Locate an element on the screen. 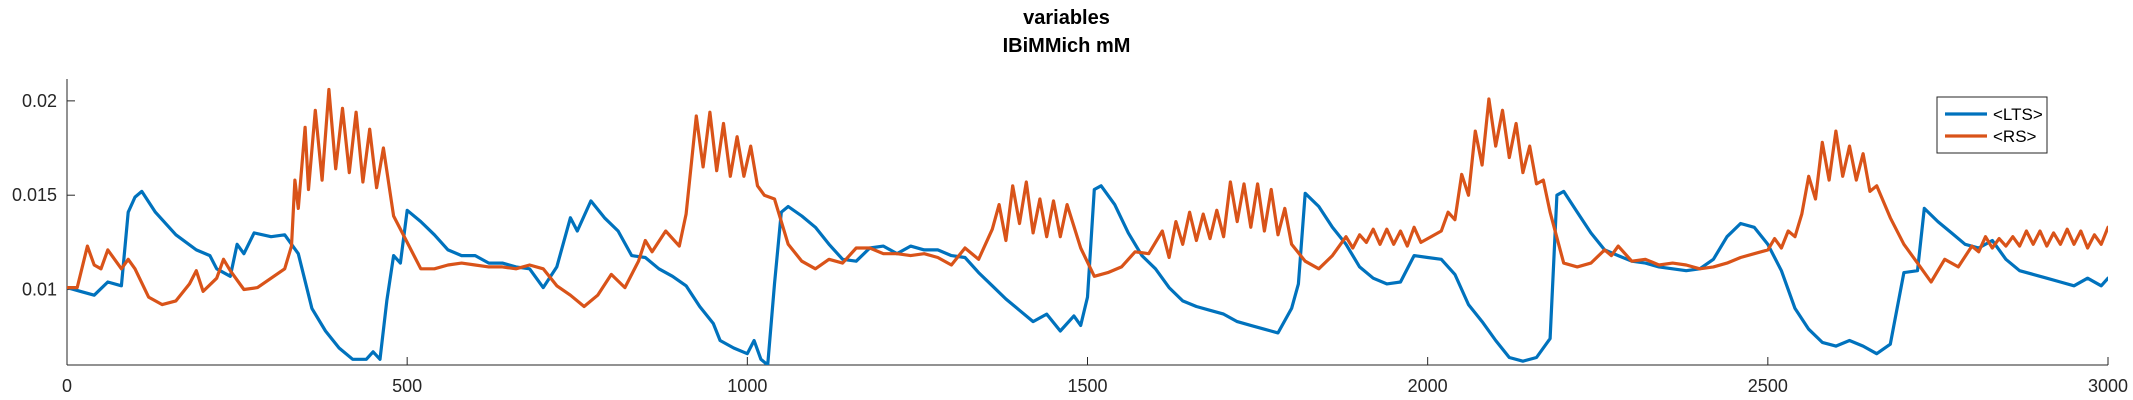  chart-subtitle: IBiMMich mM is located at coordinates (1066, 46).